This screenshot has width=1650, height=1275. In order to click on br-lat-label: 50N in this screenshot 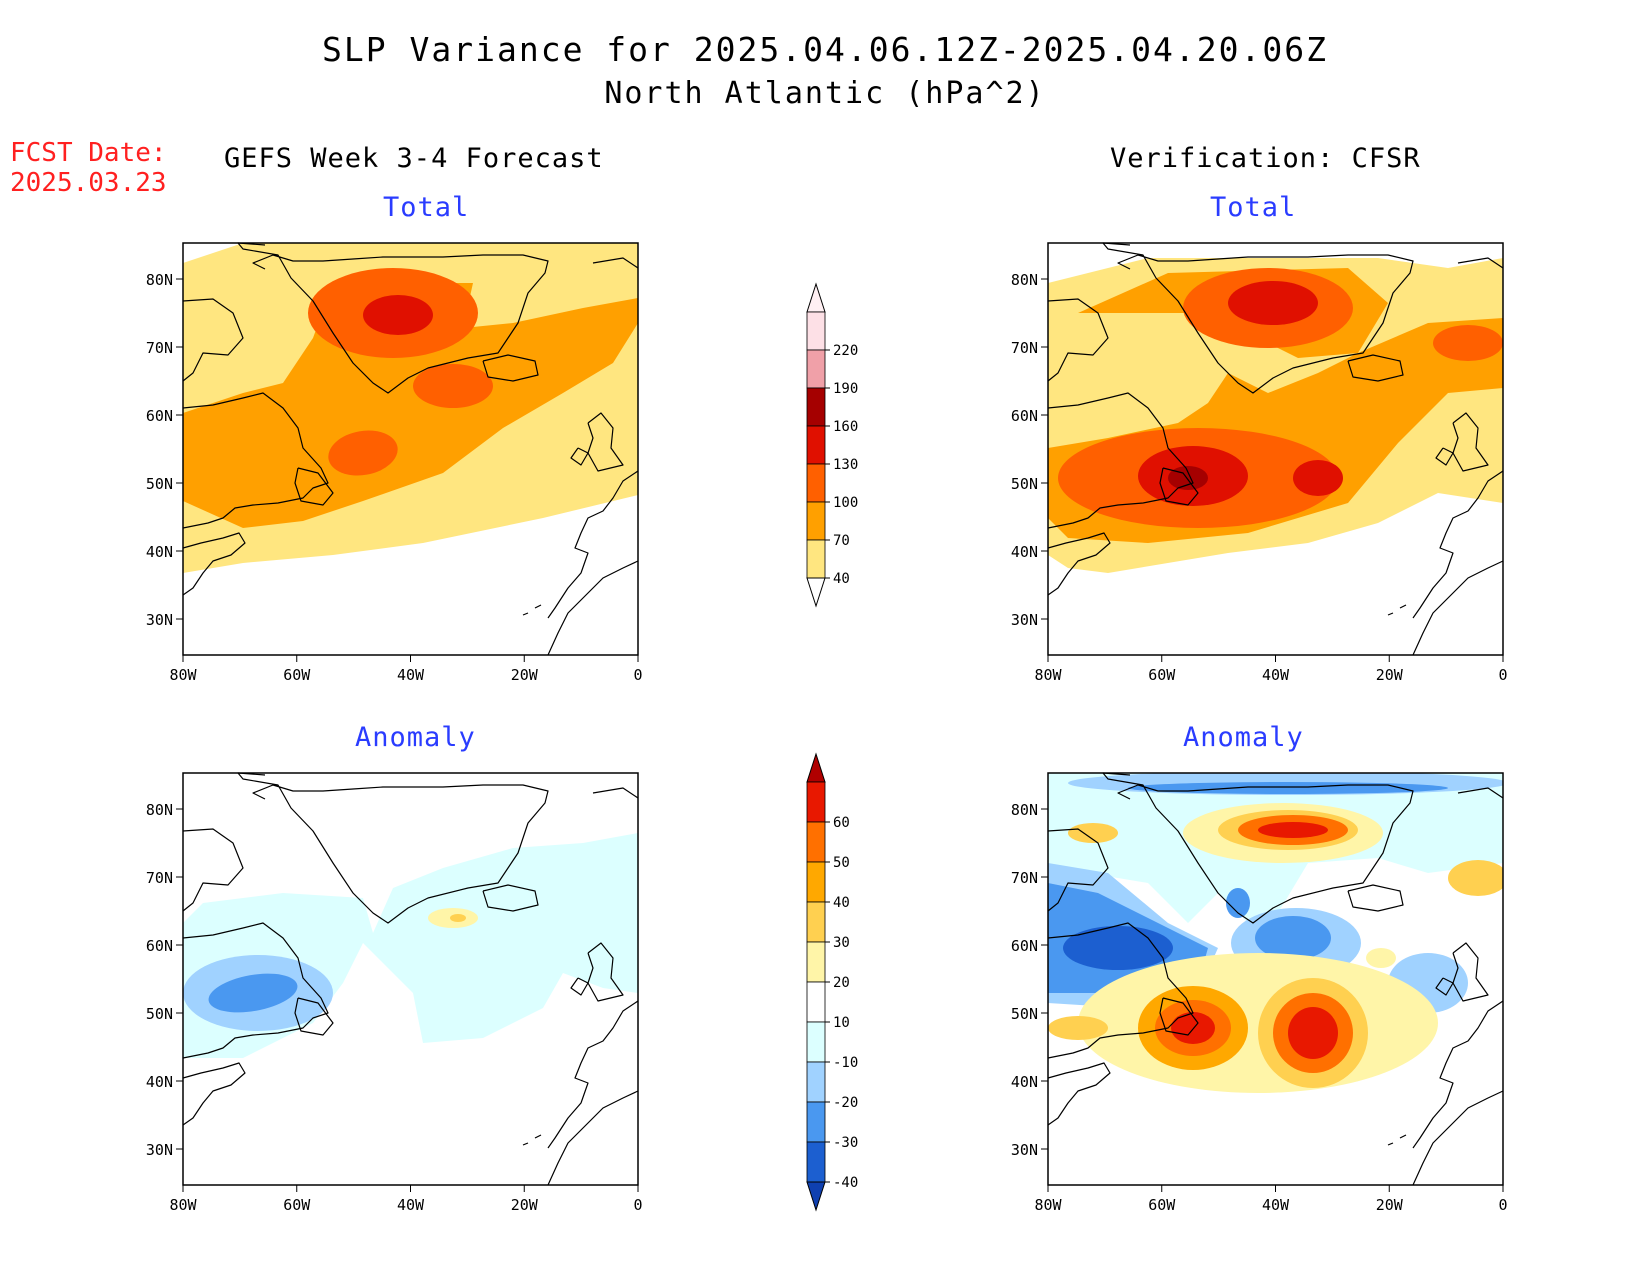, I will do `click(1024, 1014)`.